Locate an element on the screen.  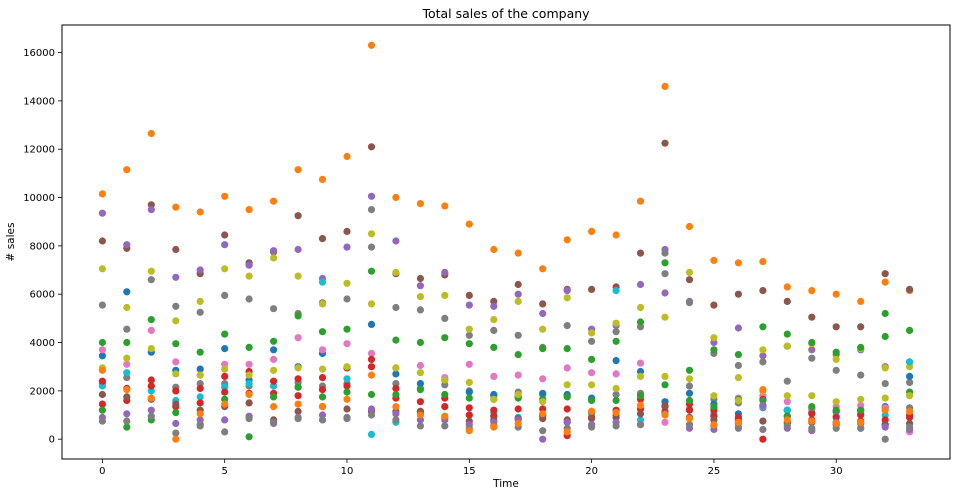
y-tick-label: 6000 is located at coordinates (42, 295).